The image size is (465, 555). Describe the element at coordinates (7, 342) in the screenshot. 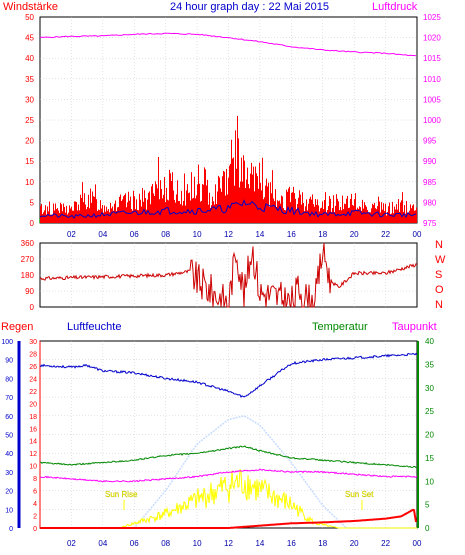

I see `rain-y-tick-label: 100` at that location.